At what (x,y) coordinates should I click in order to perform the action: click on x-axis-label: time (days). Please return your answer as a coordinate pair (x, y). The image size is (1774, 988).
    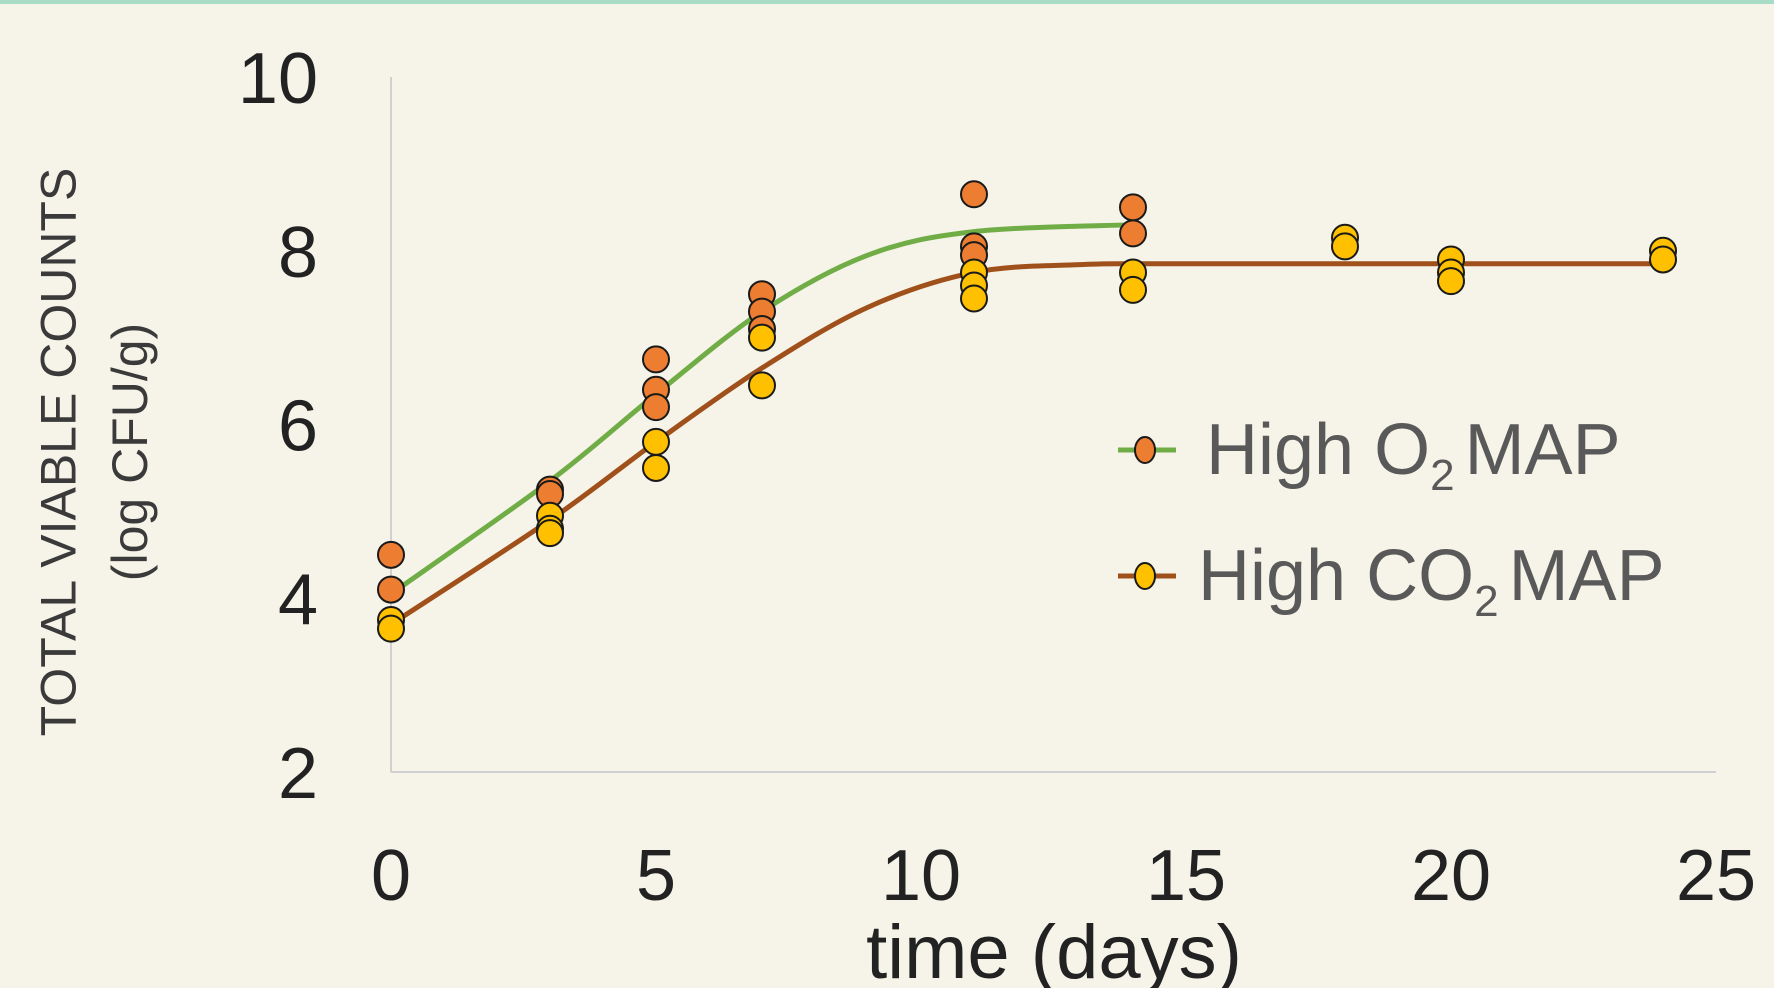
    Looking at the image, I should click on (1054, 949).